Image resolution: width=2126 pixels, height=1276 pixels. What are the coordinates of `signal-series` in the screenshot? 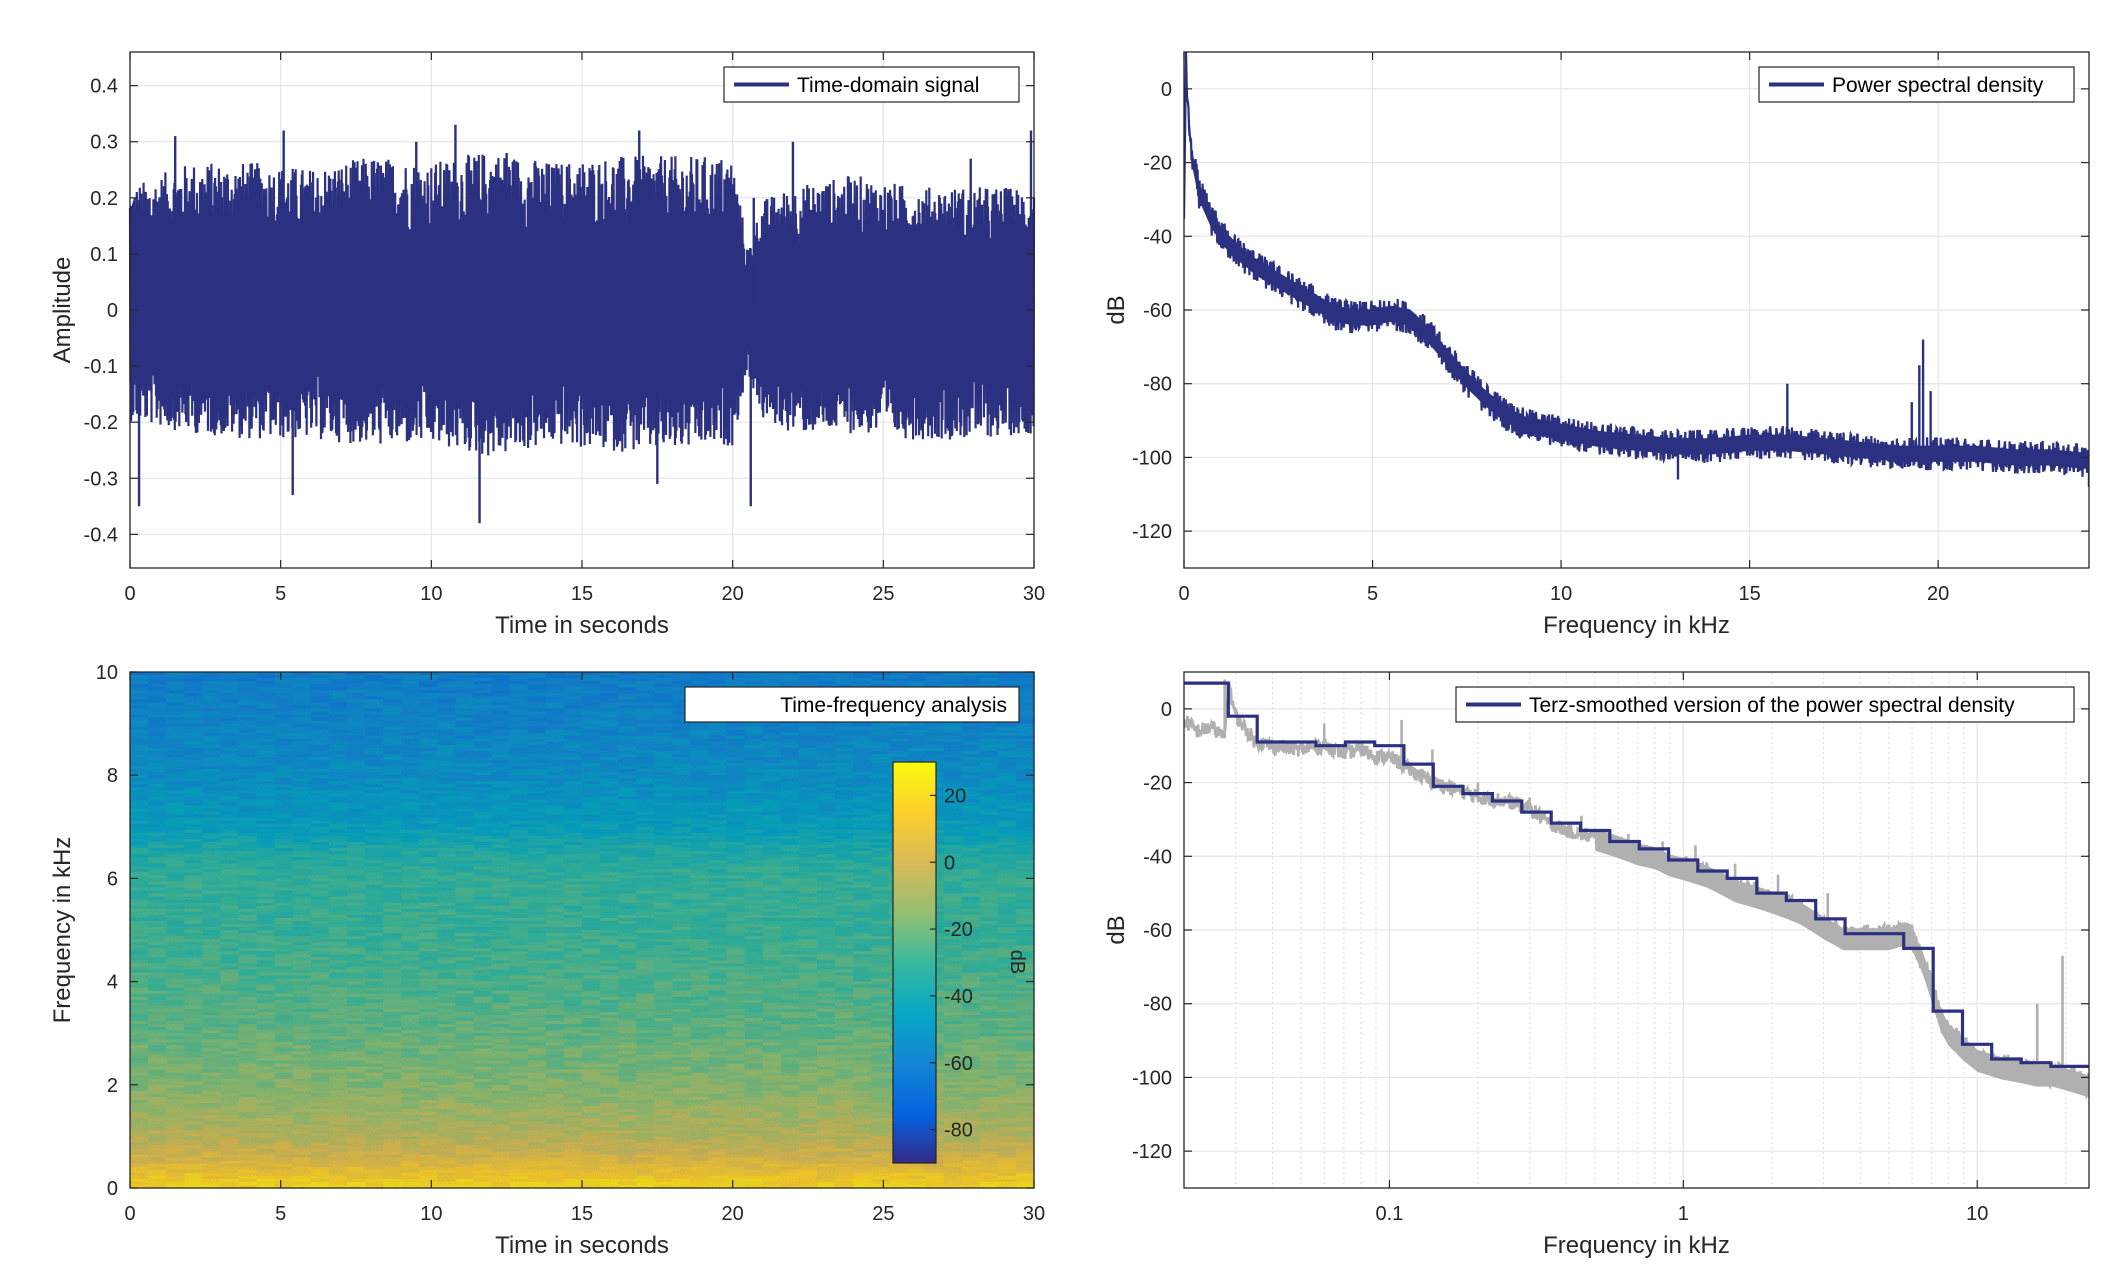 It's located at (582, 324).